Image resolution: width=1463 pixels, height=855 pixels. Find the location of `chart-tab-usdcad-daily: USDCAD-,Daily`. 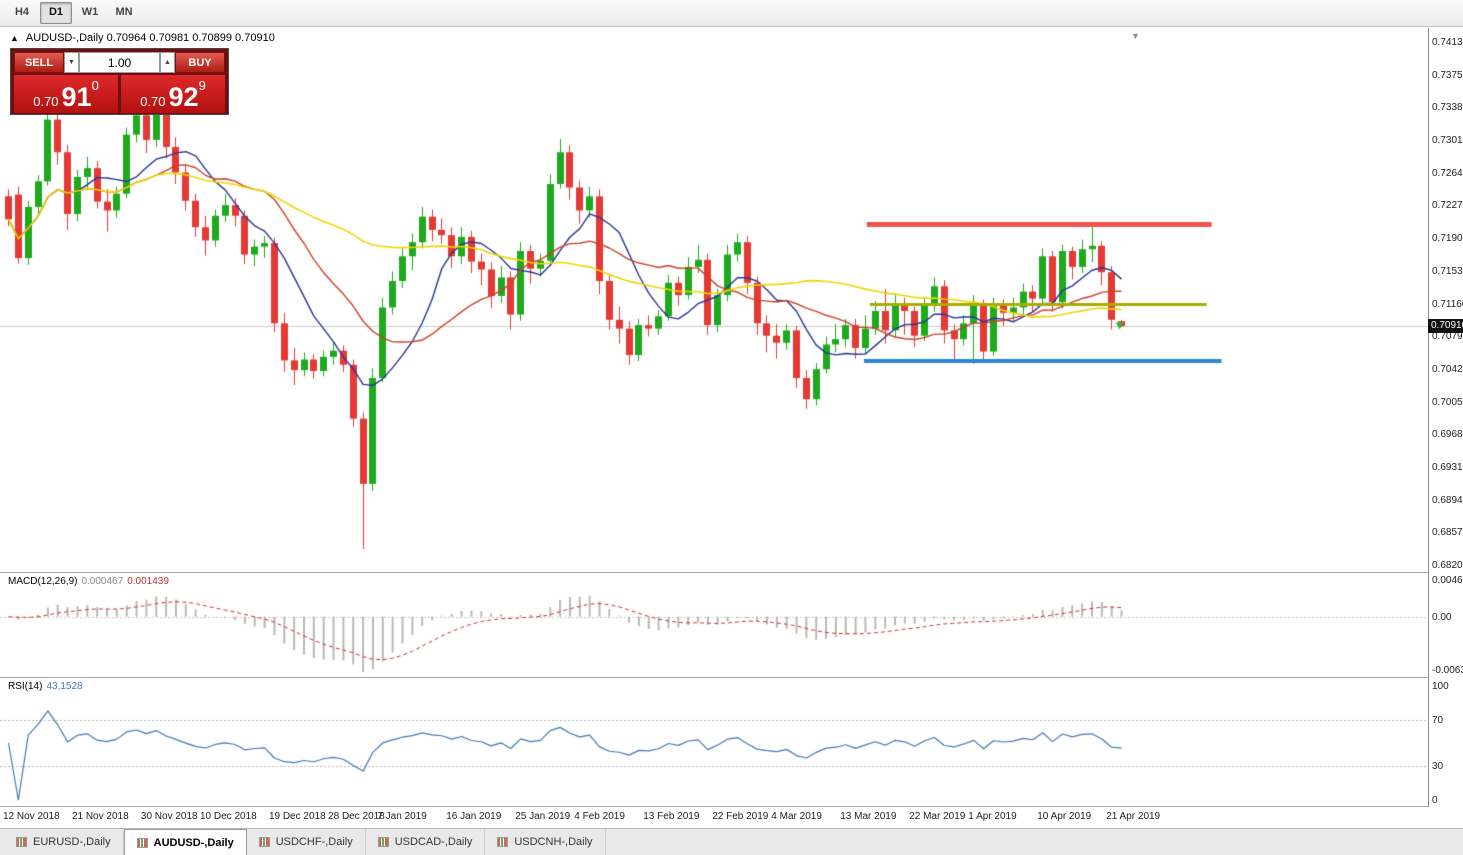

chart-tab-usdcad-daily: USDCAD-,Daily is located at coordinates (426, 842).